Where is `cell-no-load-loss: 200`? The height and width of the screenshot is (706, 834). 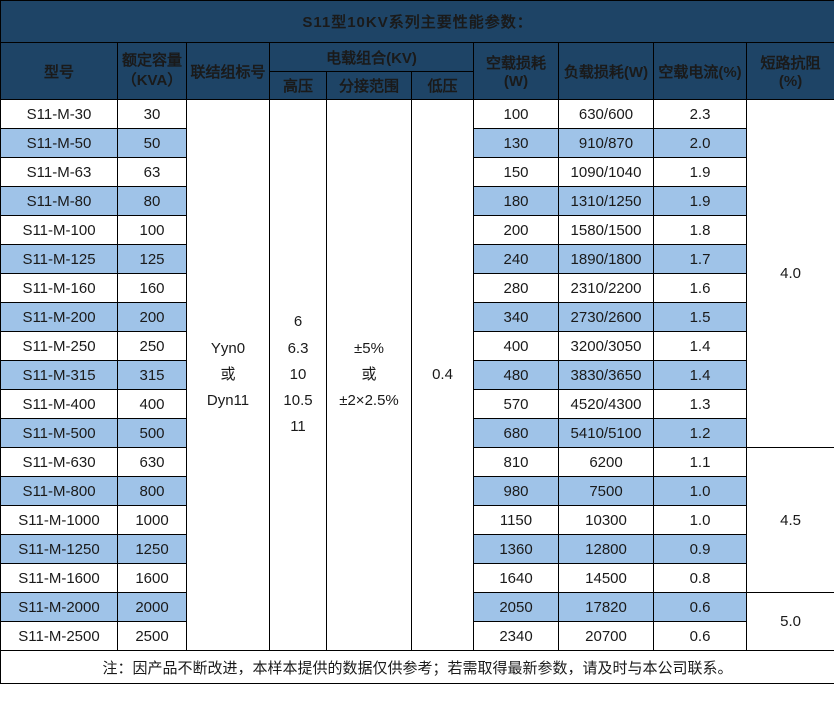 cell-no-load-loss: 200 is located at coordinates (516, 230).